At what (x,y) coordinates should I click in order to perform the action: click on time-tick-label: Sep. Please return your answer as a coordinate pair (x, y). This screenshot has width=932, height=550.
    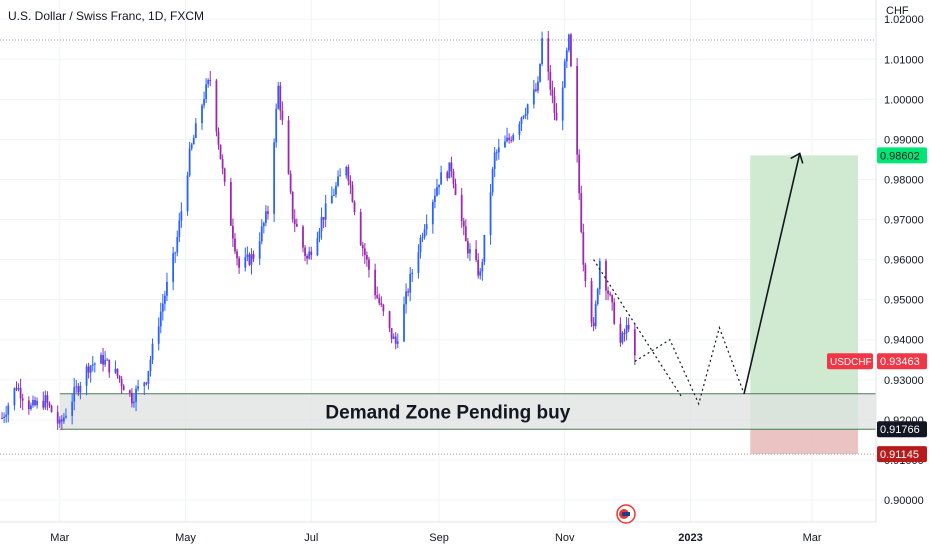
    Looking at the image, I should click on (439, 538).